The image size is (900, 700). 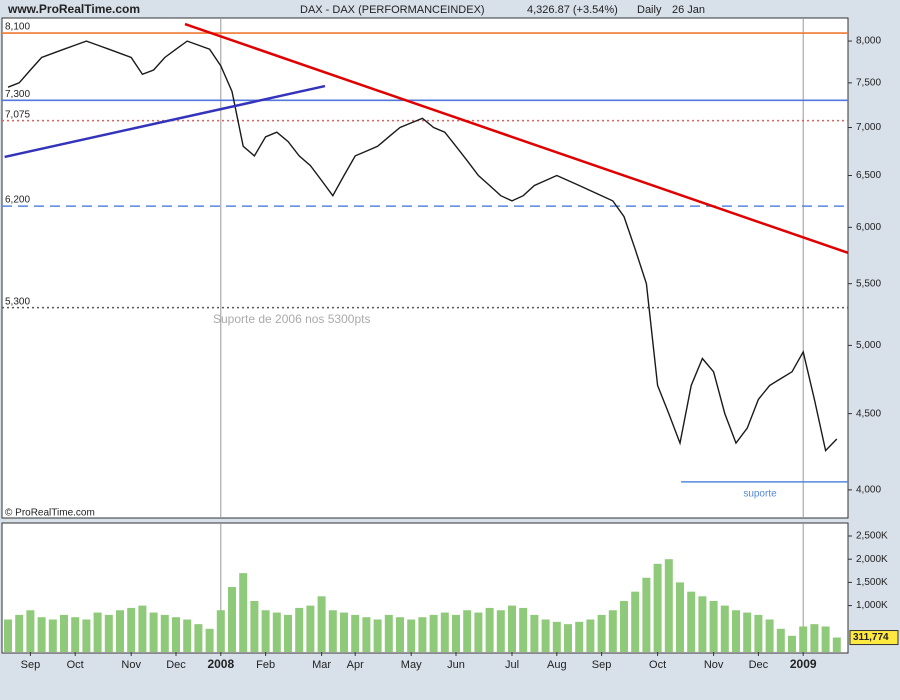 What do you see at coordinates (512, 665) in the screenshot?
I see `x-tick-label: Jul` at bounding box center [512, 665].